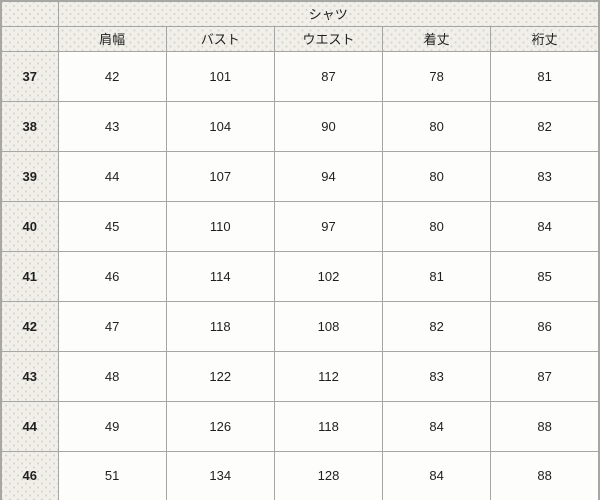 The height and width of the screenshot is (500, 600). I want to click on table-row-size-39: 39 44 107 94 80 83, so click(300, 176).